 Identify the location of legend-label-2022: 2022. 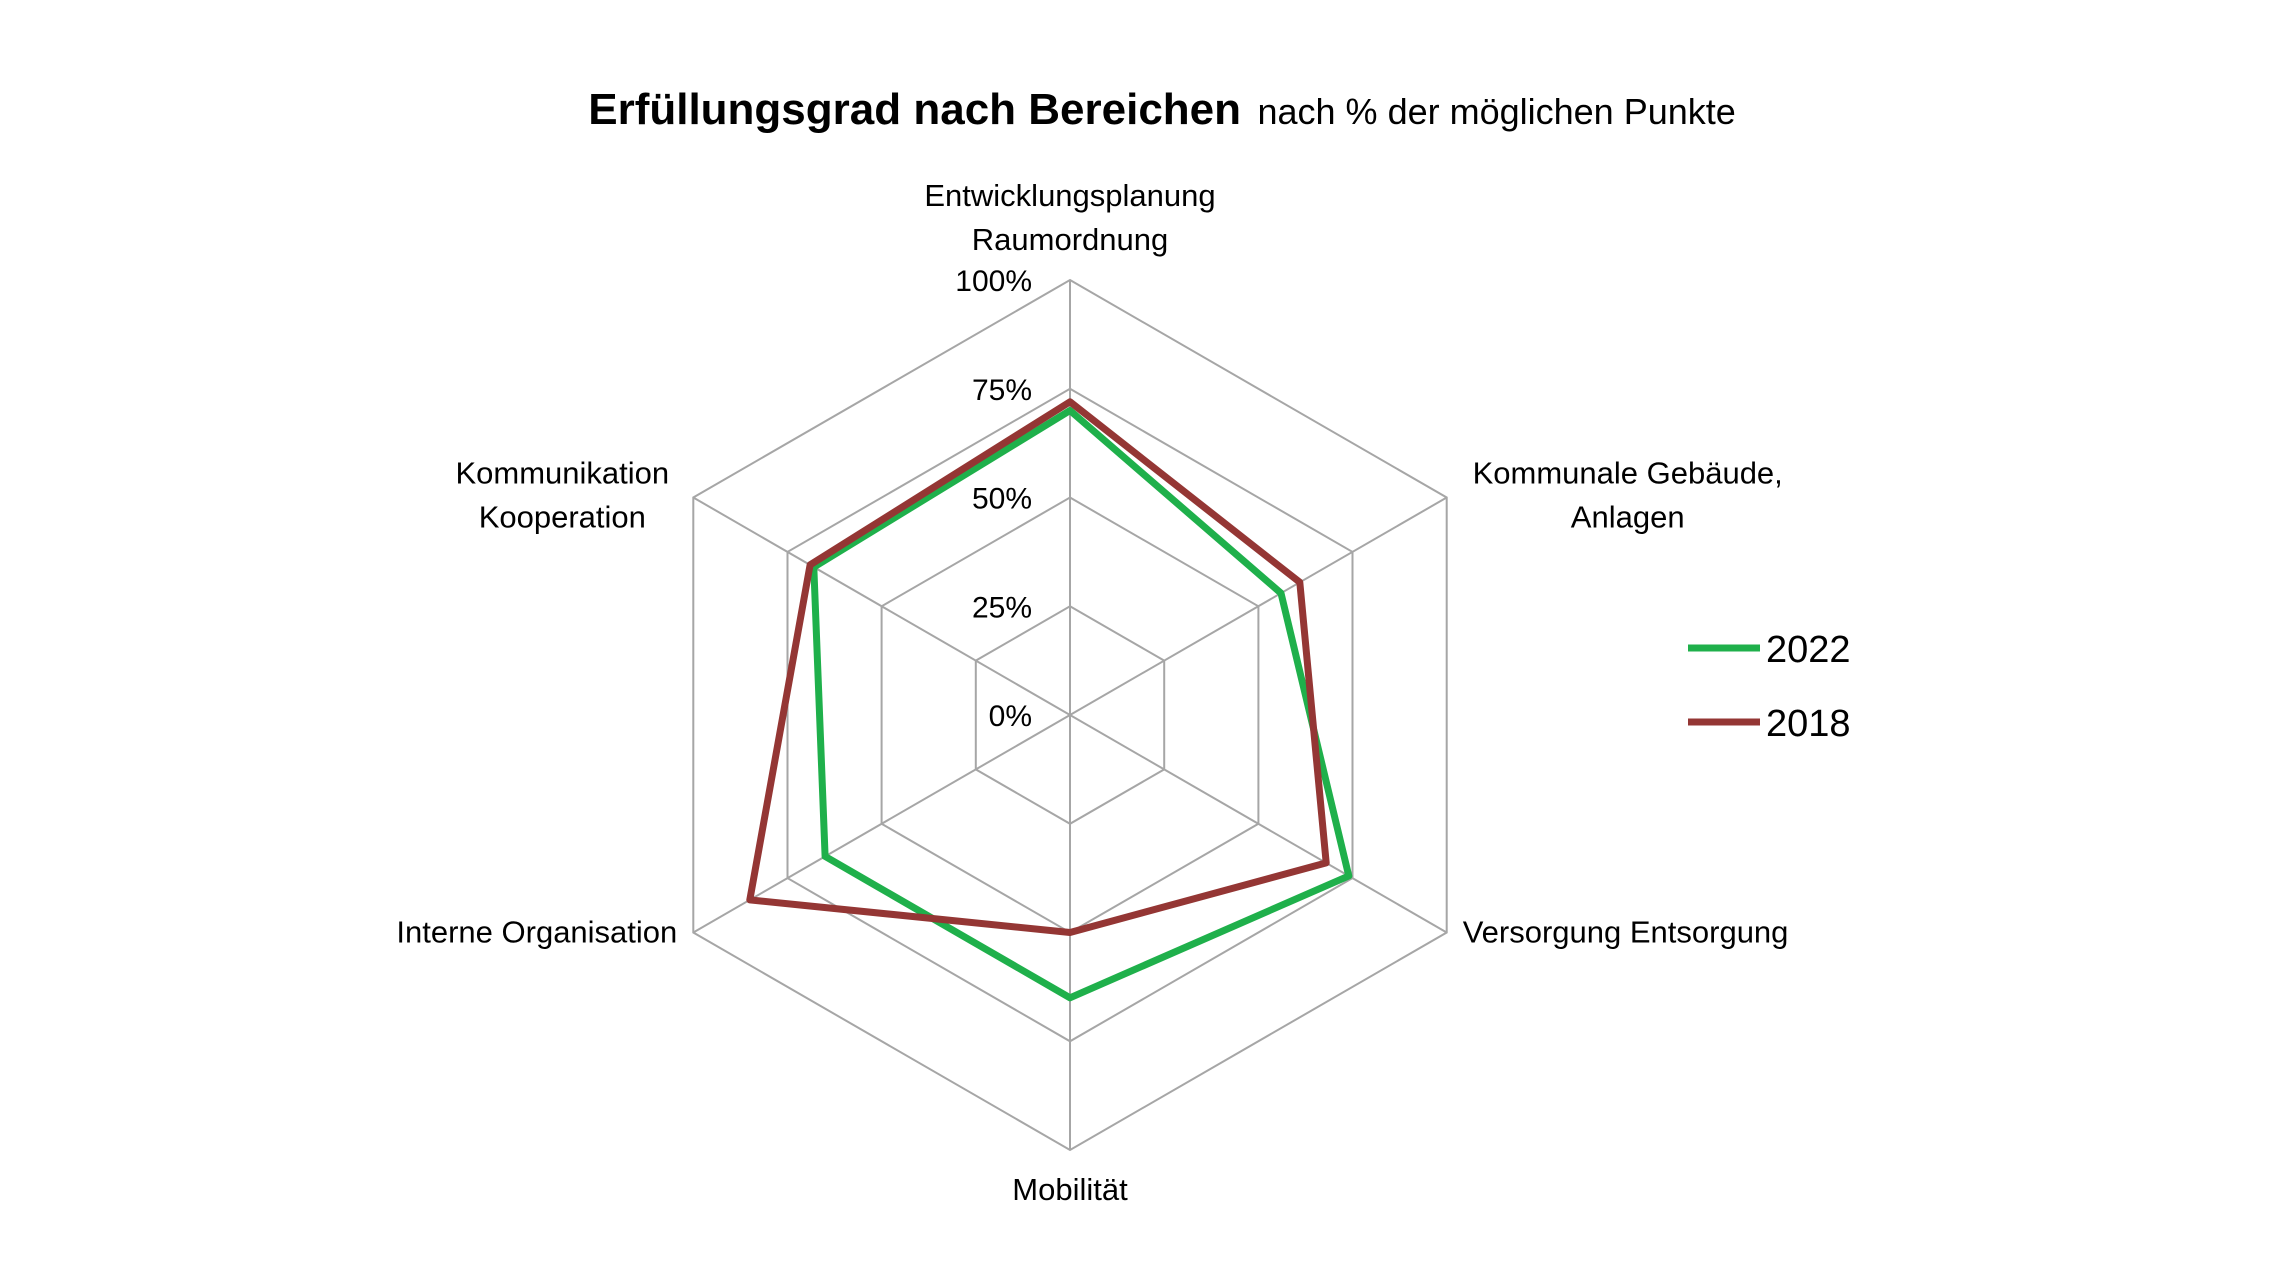
(1808, 650).